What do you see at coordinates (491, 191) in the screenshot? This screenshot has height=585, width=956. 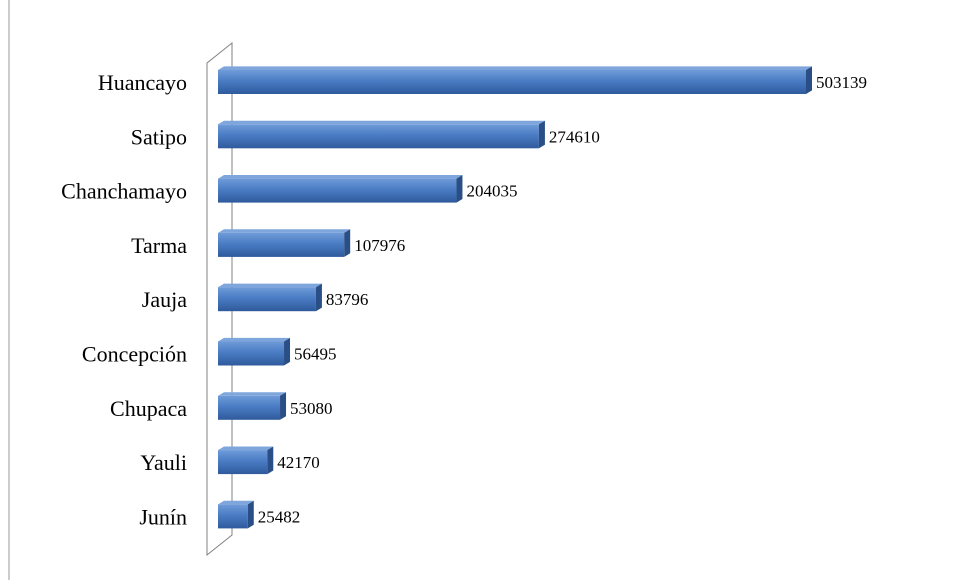 I see `data-label: 204035` at bounding box center [491, 191].